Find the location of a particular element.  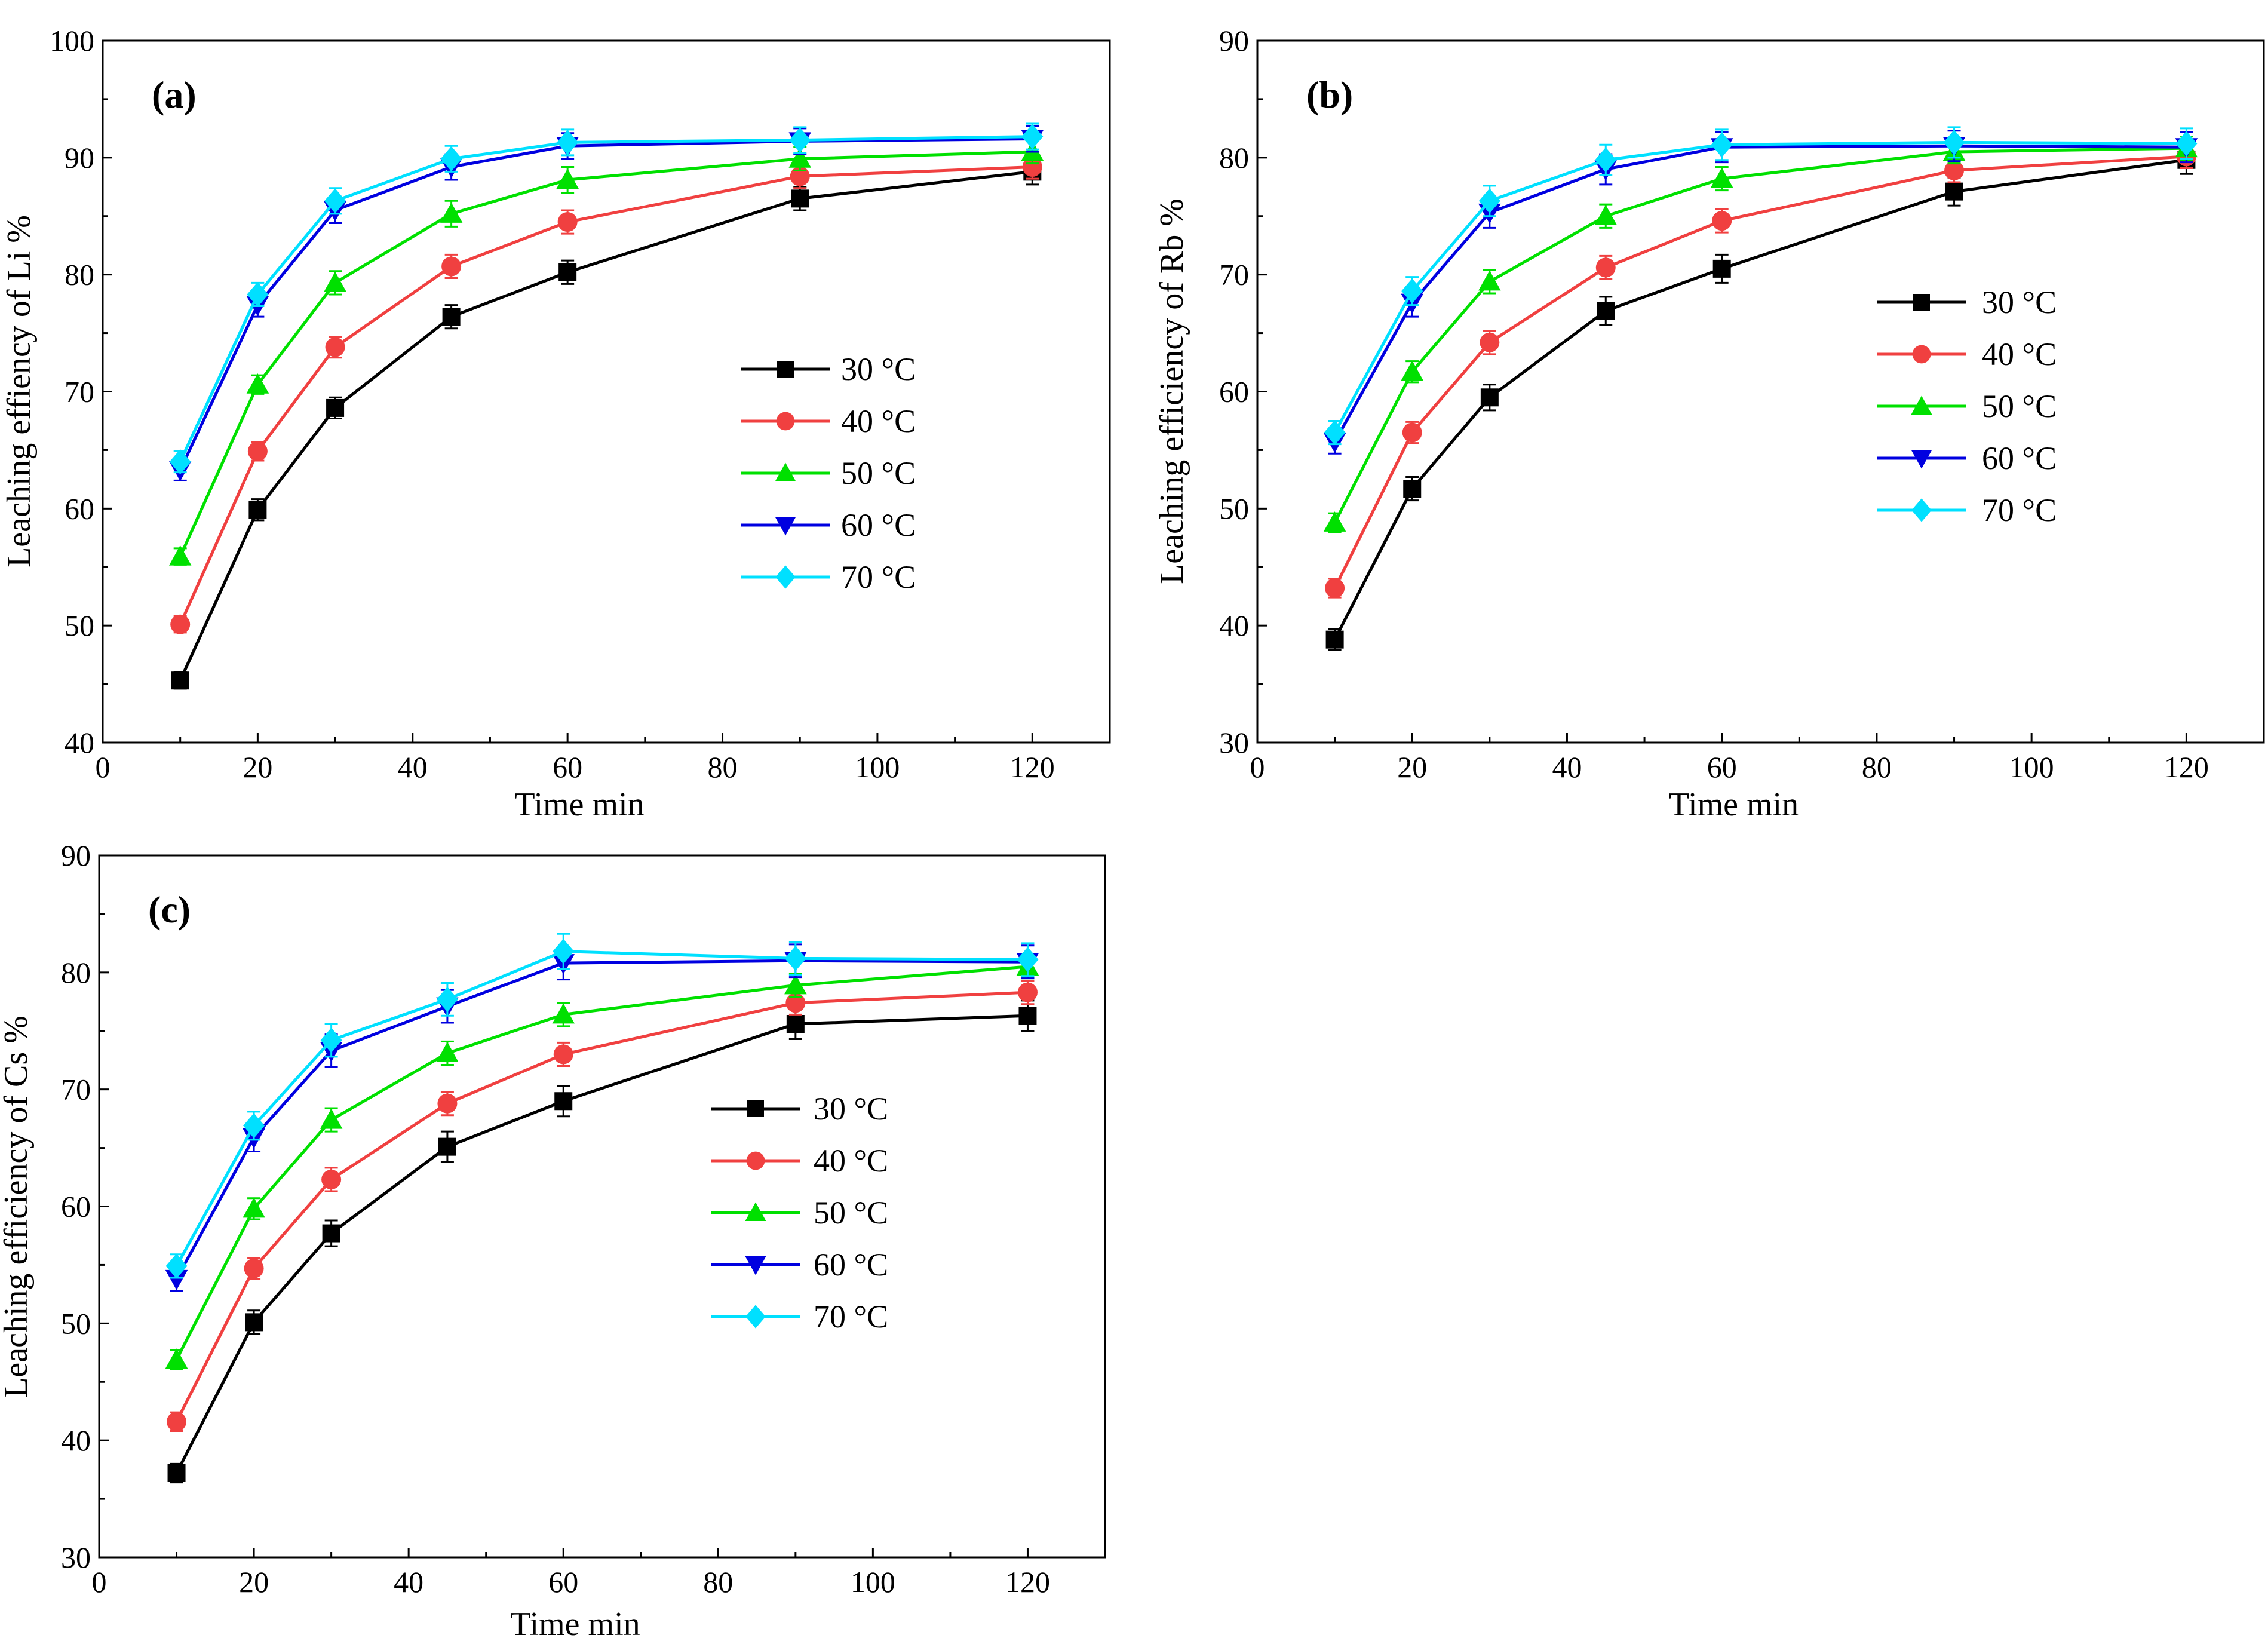

y-axis-label: Leaching efficiency of Cs % is located at coordinates (17, 1207).